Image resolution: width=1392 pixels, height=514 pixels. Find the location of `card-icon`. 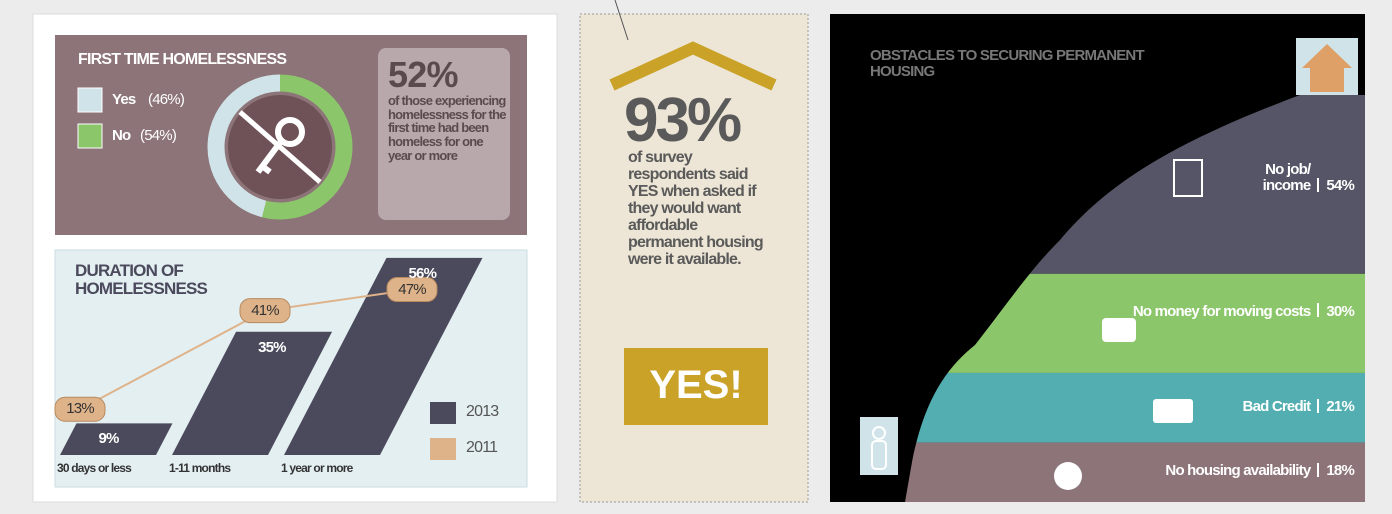

card-icon is located at coordinates (1173, 411).